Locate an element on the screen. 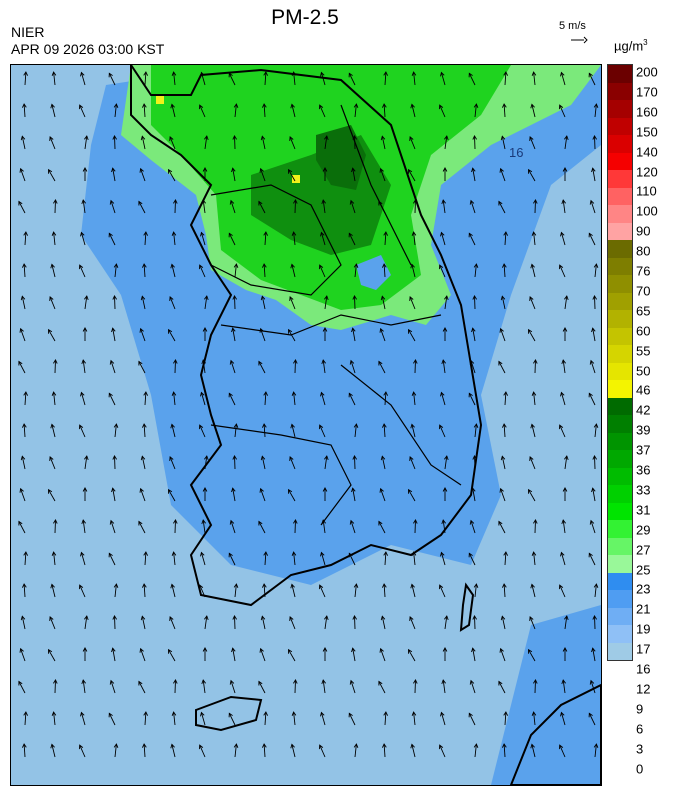  colorbar-label: 29 is located at coordinates (643, 530).